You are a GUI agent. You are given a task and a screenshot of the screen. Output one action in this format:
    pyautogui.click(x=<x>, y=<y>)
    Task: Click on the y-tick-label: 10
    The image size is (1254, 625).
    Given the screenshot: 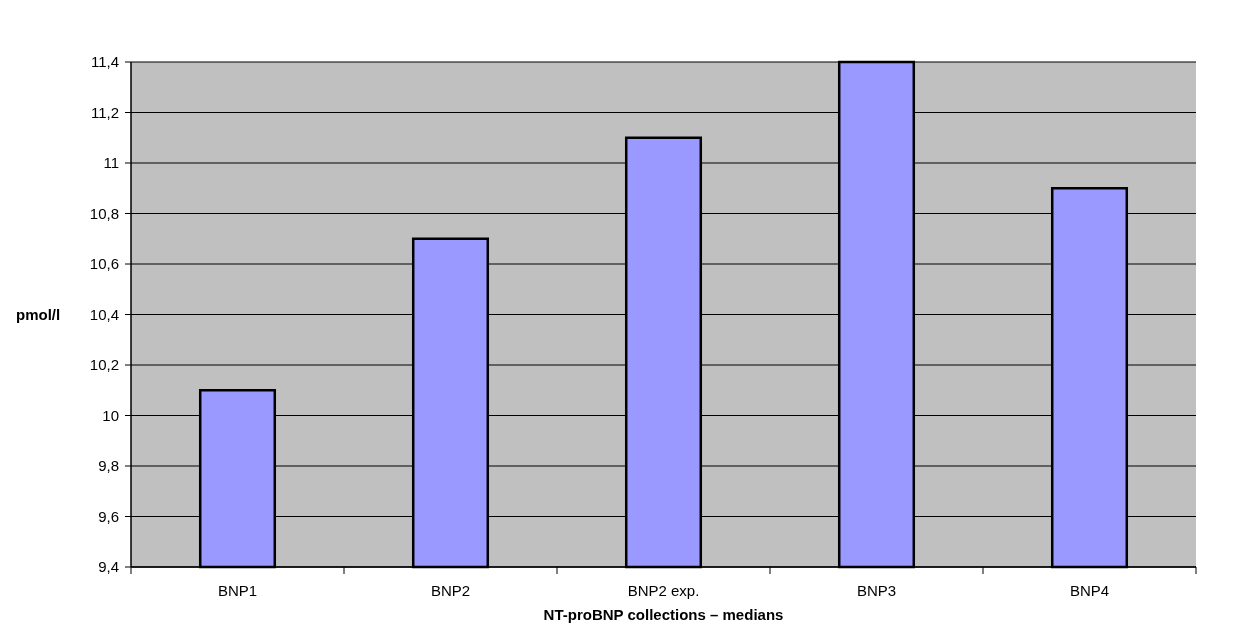 What is the action you would take?
    pyautogui.click(x=110, y=415)
    